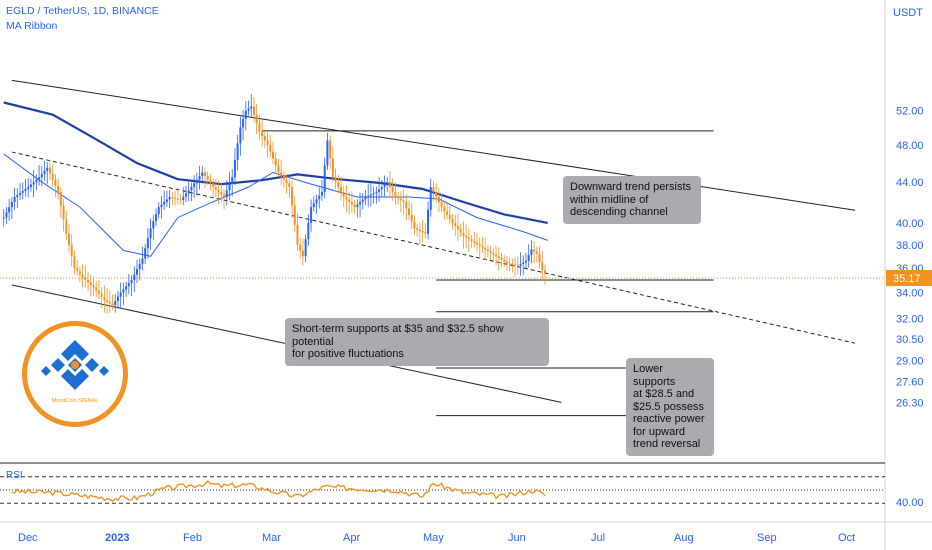 The height and width of the screenshot is (550, 932). What do you see at coordinates (910, 183) in the screenshot?
I see `price-tick-label: 44.00` at bounding box center [910, 183].